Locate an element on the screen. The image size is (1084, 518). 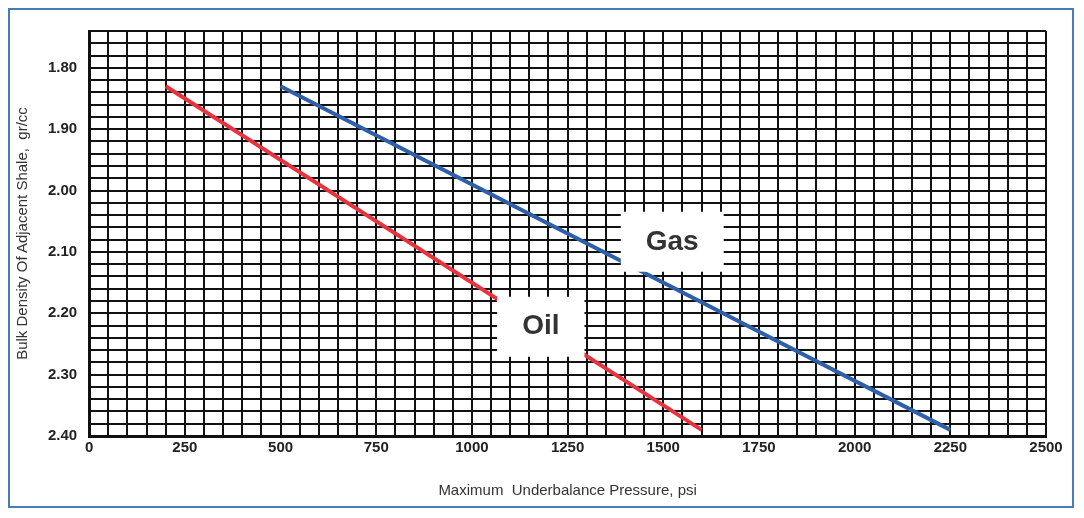
x-tick-label: 250 is located at coordinates (185, 447).